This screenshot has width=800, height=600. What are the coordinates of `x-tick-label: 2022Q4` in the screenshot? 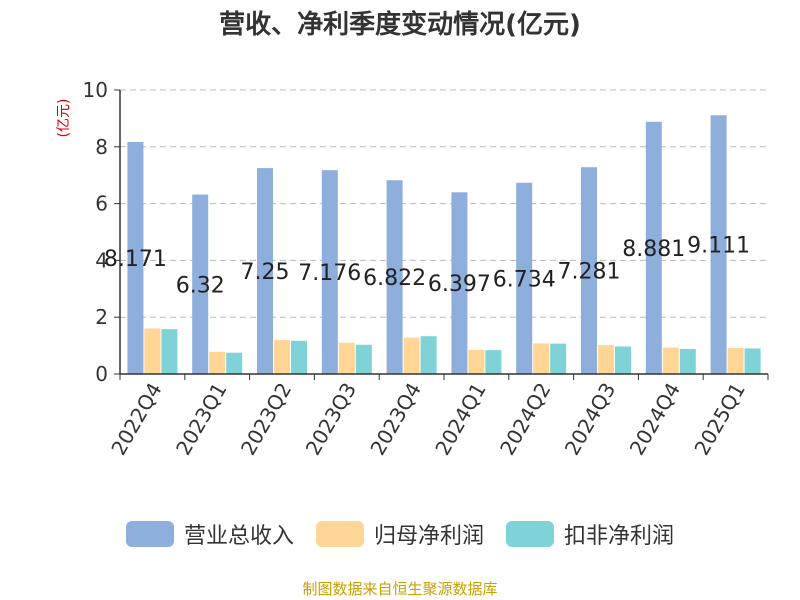 It's located at (136, 419).